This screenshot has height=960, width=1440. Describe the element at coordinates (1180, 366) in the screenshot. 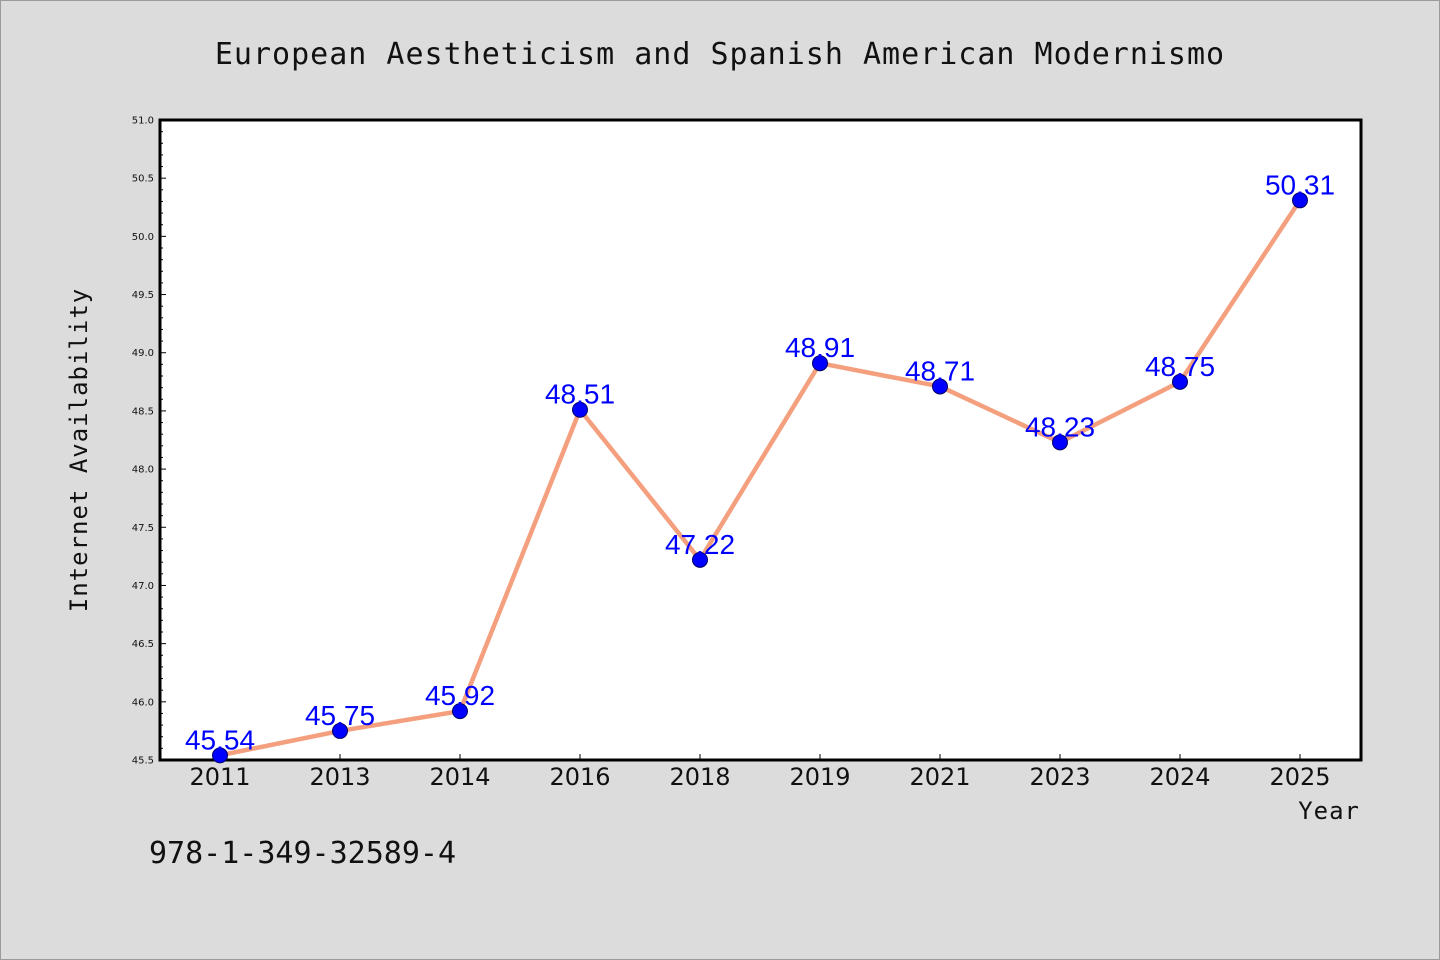

I see `data-label: 48.75` at that location.